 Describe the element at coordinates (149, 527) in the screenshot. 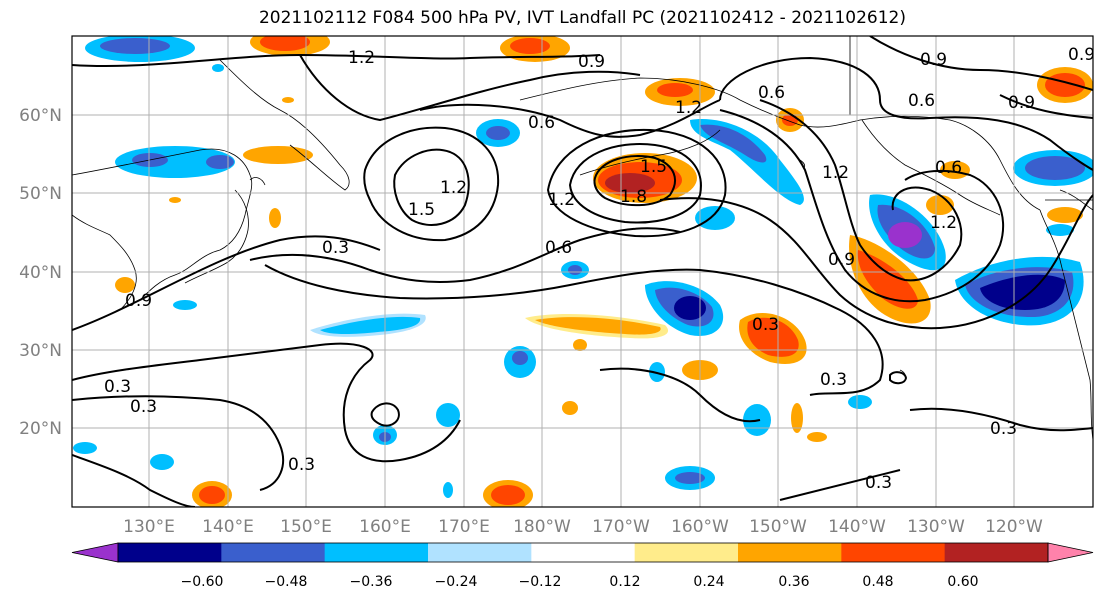

I see `lon-label: 130°E` at that location.